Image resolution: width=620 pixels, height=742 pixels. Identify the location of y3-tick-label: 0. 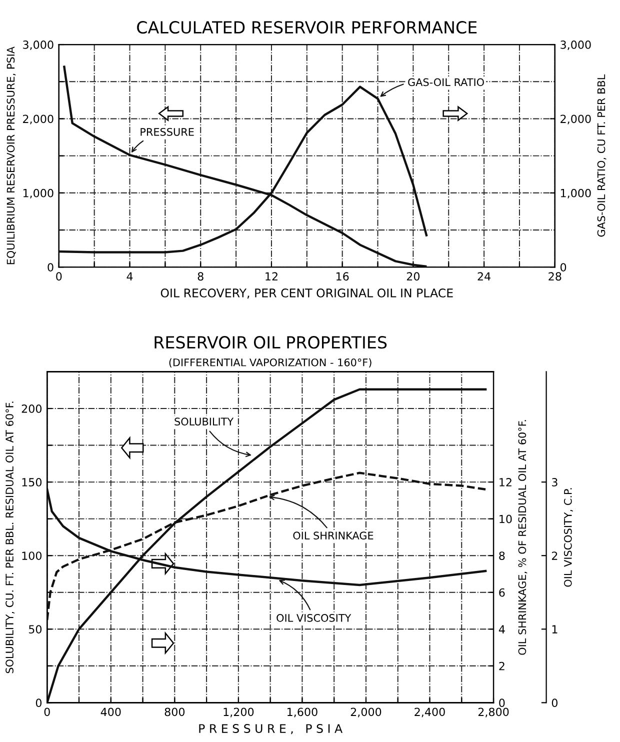
(555, 703).